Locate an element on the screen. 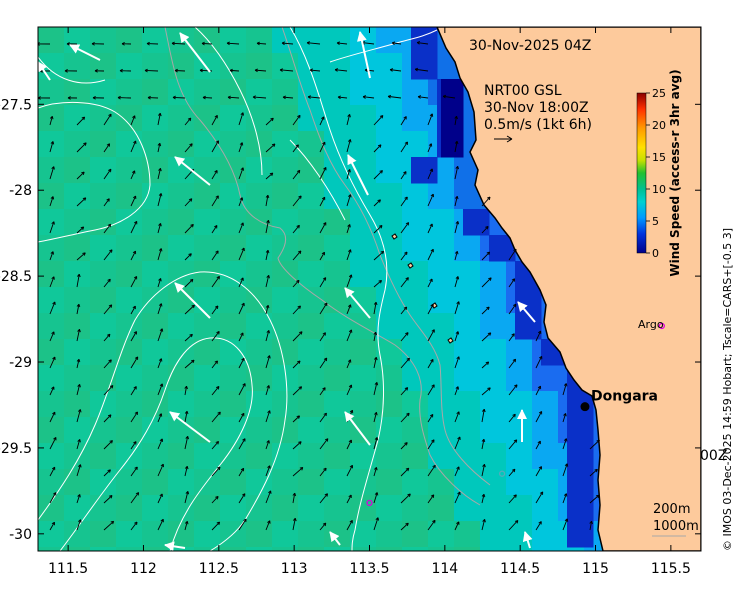  x-tick-label: 112.5 is located at coordinates (219, 569).